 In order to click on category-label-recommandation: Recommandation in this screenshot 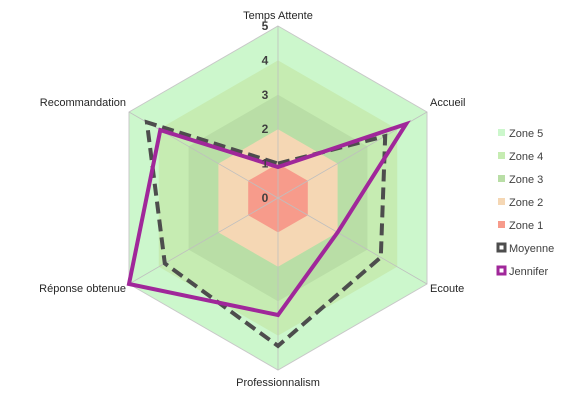, I will do `click(83, 103)`.